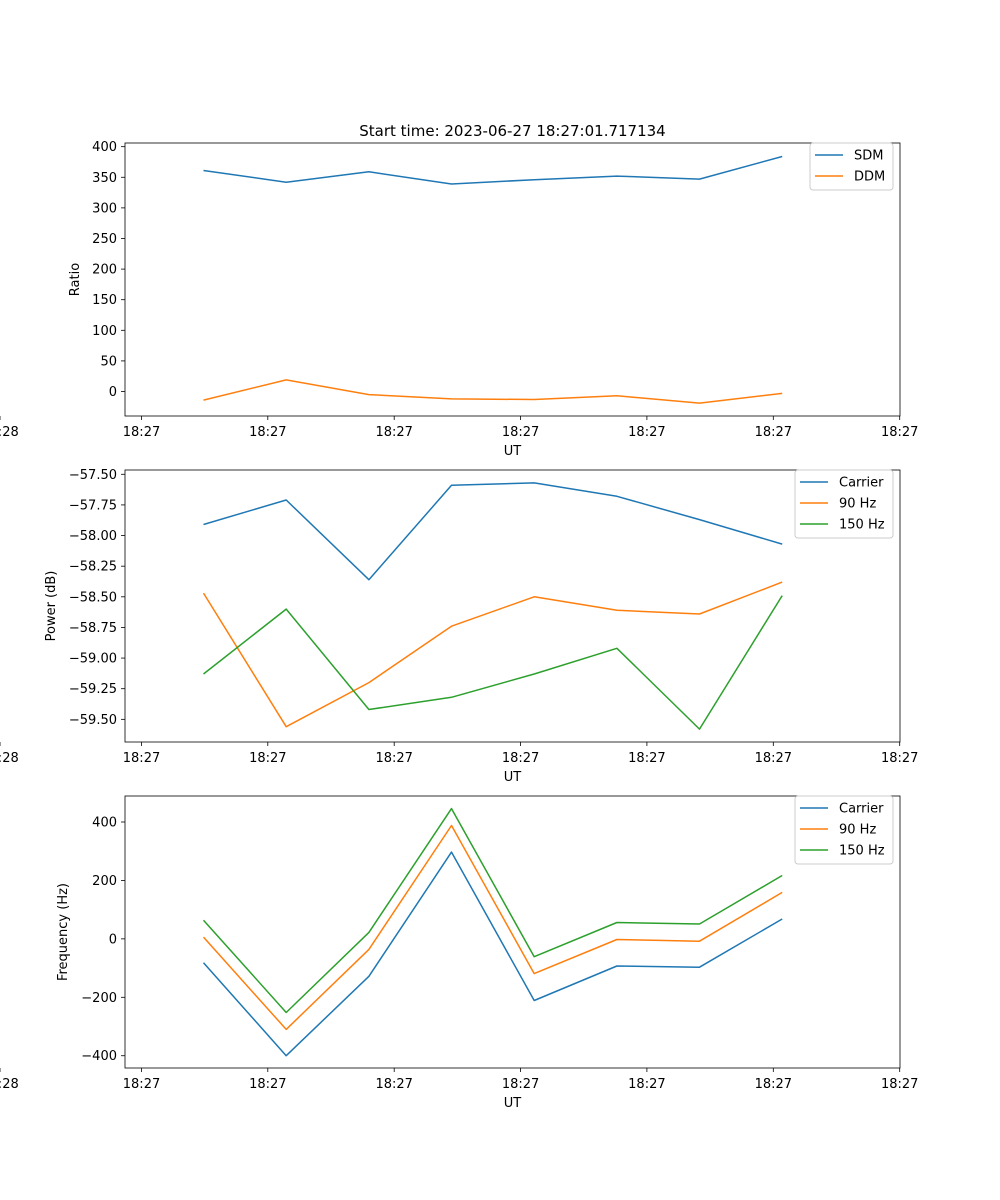 This screenshot has width=1000, height=1200. I want to click on y-tick-label: 250, so click(104, 239).